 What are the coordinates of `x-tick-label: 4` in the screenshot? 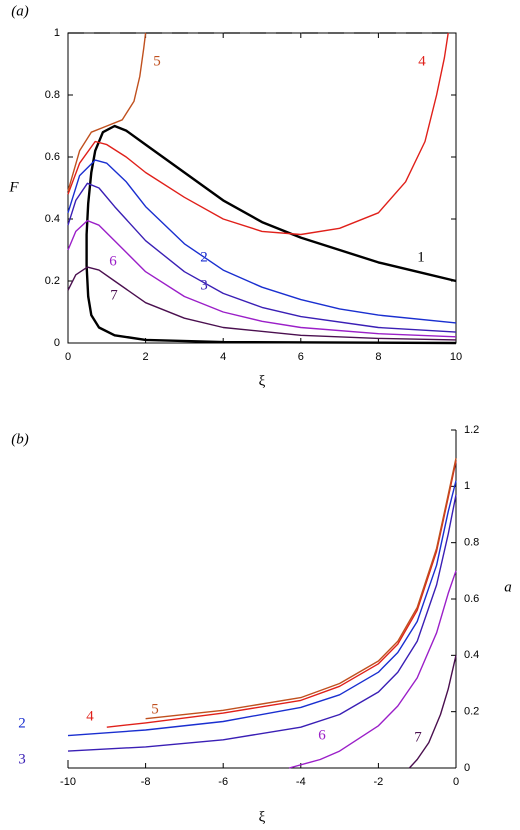 It's located at (223, 357).